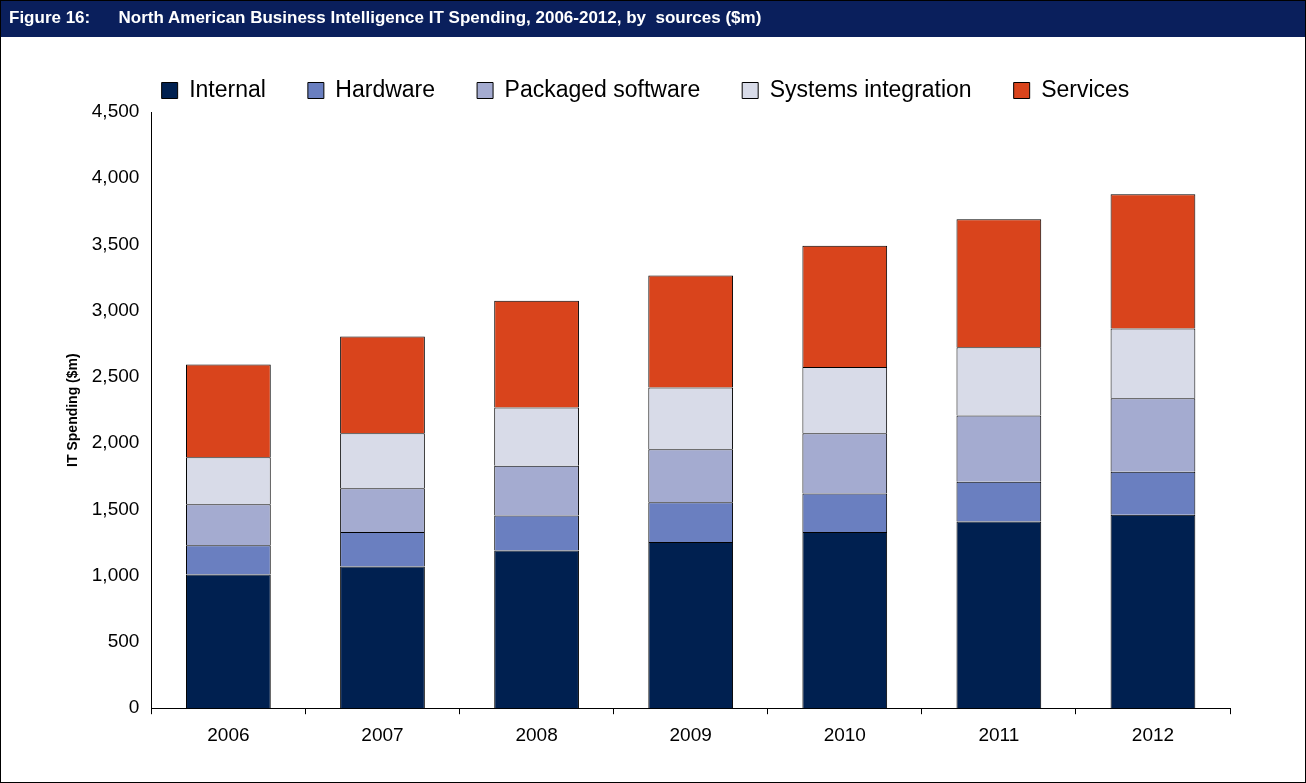  What do you see at coordinates (115, 309) in the screenshot?
I see `y-tick-label: 3,000` at bounding box center [115, 309].